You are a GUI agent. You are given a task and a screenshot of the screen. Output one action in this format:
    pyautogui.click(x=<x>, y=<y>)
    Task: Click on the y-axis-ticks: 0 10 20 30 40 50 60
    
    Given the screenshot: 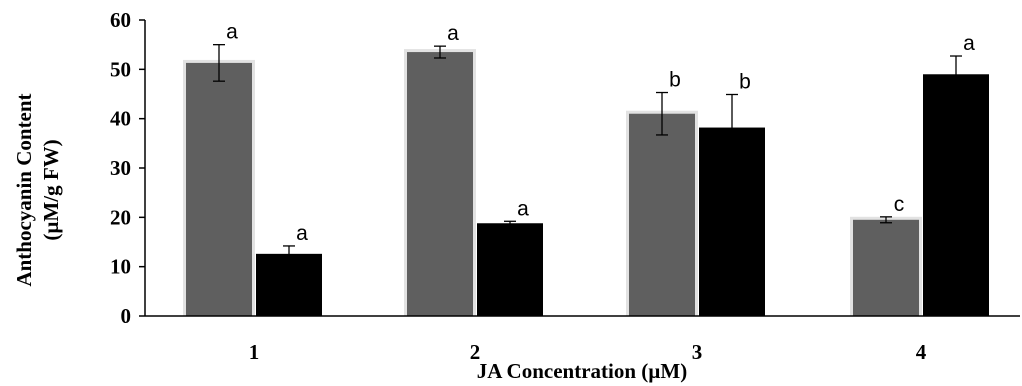 What is the action you would take?
    pyautogui.click(x=127, y=168)
    